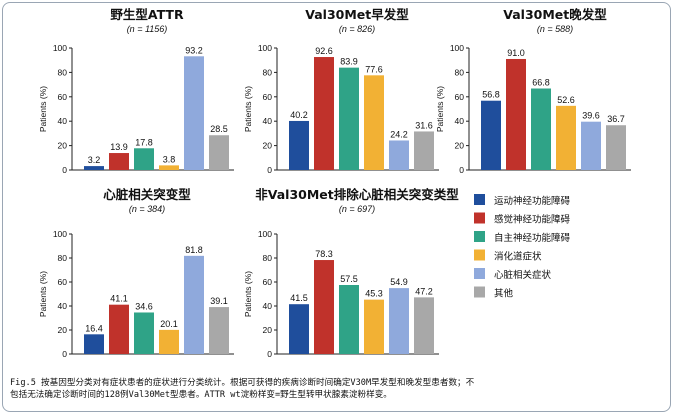 The height and width of the screenshot is (416, 675). What do you see at coordinates (504, 294) in the screenshot?
I see `legend-label: 其他` at bounding box center [504, 294].